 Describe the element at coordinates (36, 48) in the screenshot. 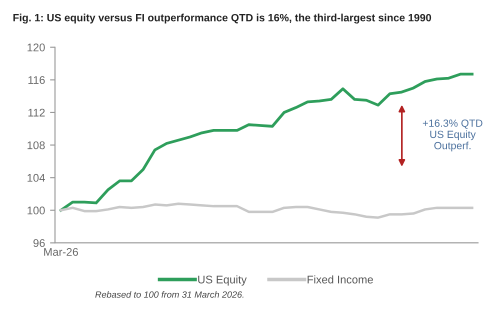

I see `y-tick-label: 120` at that location.